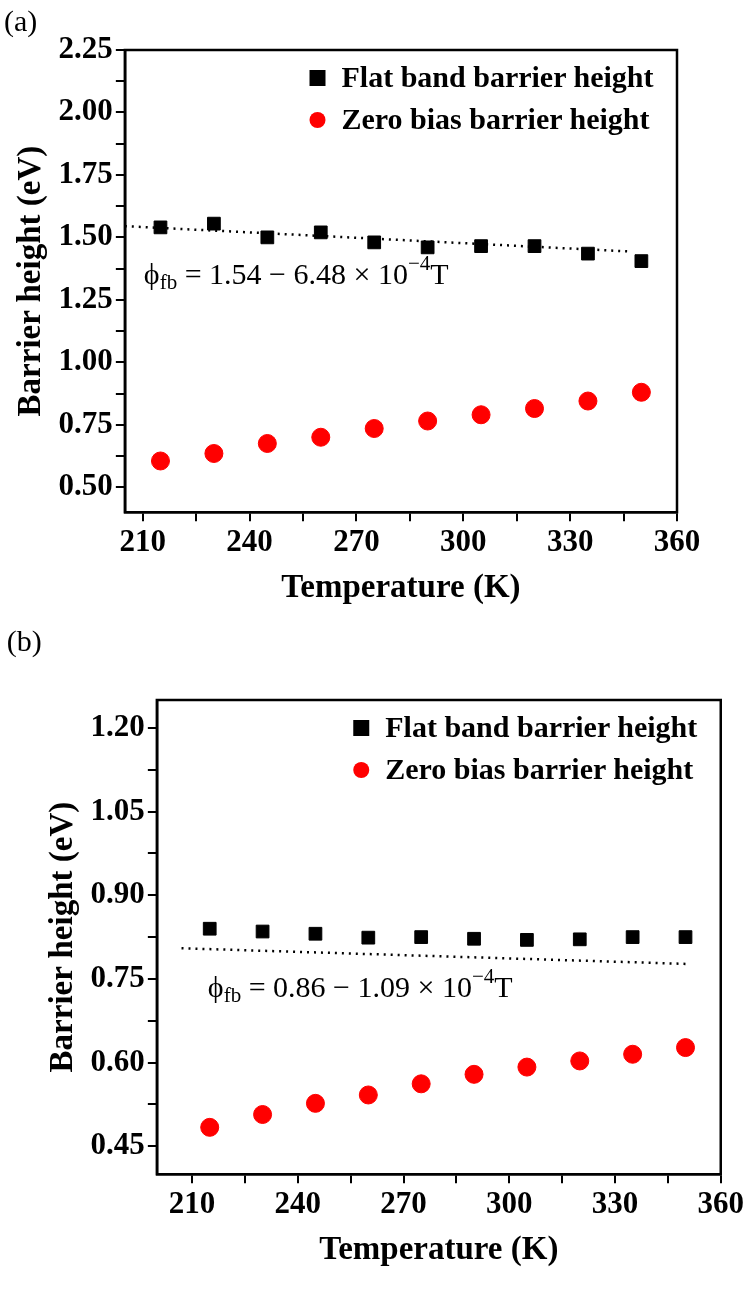 The height and width of the screenshot is (1299, 747). What do you see at coordinates (85, 235) in the screenshot?
I see `y-tick-label: 1.50` at bounding box center [85, 235].